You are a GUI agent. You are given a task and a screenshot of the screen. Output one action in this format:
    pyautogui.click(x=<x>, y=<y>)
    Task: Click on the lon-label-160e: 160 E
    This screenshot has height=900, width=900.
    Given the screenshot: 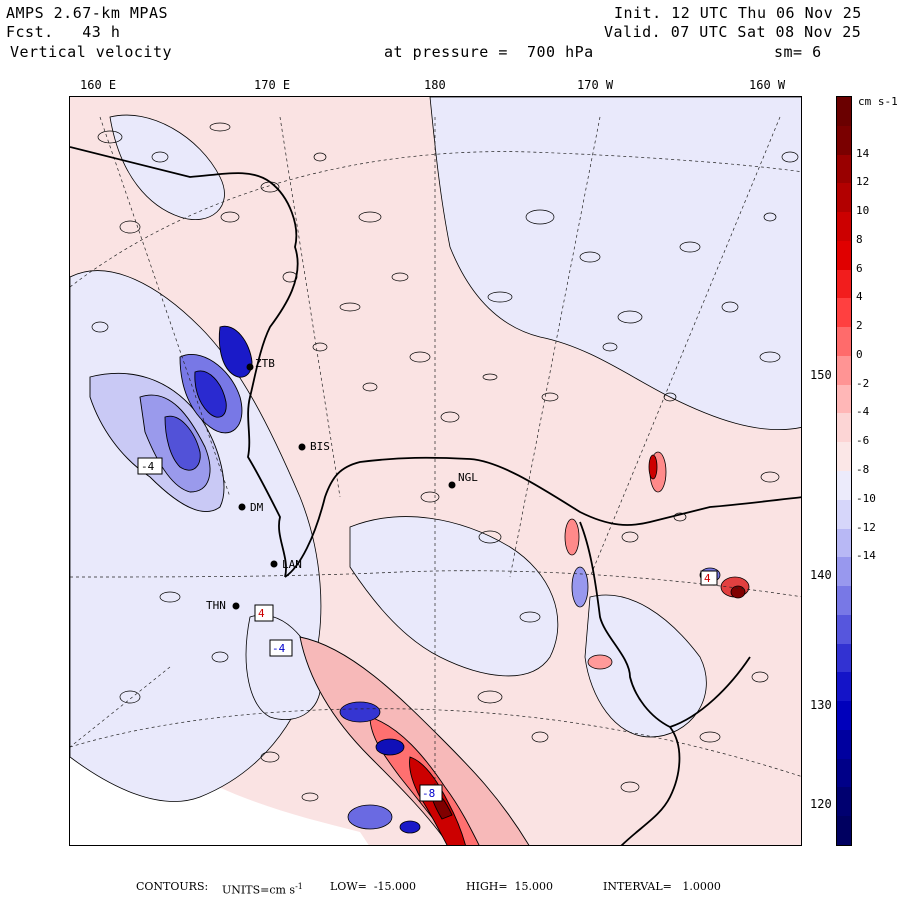 What is the action you would take?
    pyautogui.click(x=98, y=85)
    